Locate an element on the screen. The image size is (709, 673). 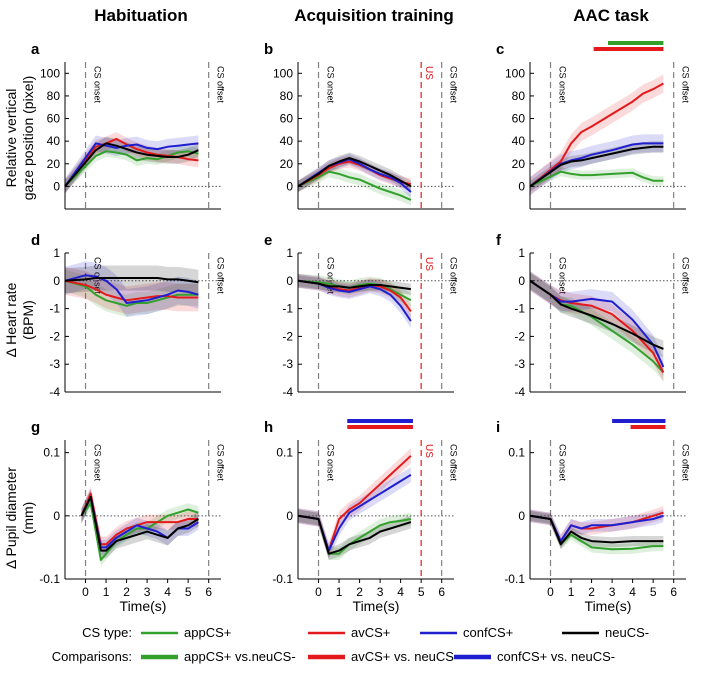
y-tick-label: -2 is located at coordinates (519, 336).